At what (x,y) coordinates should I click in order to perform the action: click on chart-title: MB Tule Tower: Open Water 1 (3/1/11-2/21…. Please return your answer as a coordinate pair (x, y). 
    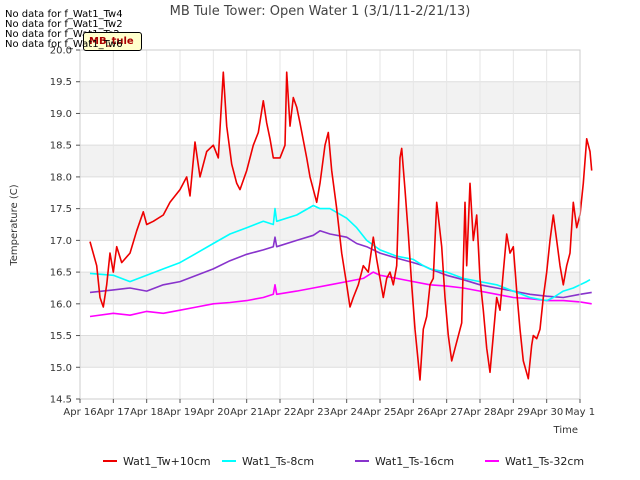
    Looking at the image, I should click on (320, 11).